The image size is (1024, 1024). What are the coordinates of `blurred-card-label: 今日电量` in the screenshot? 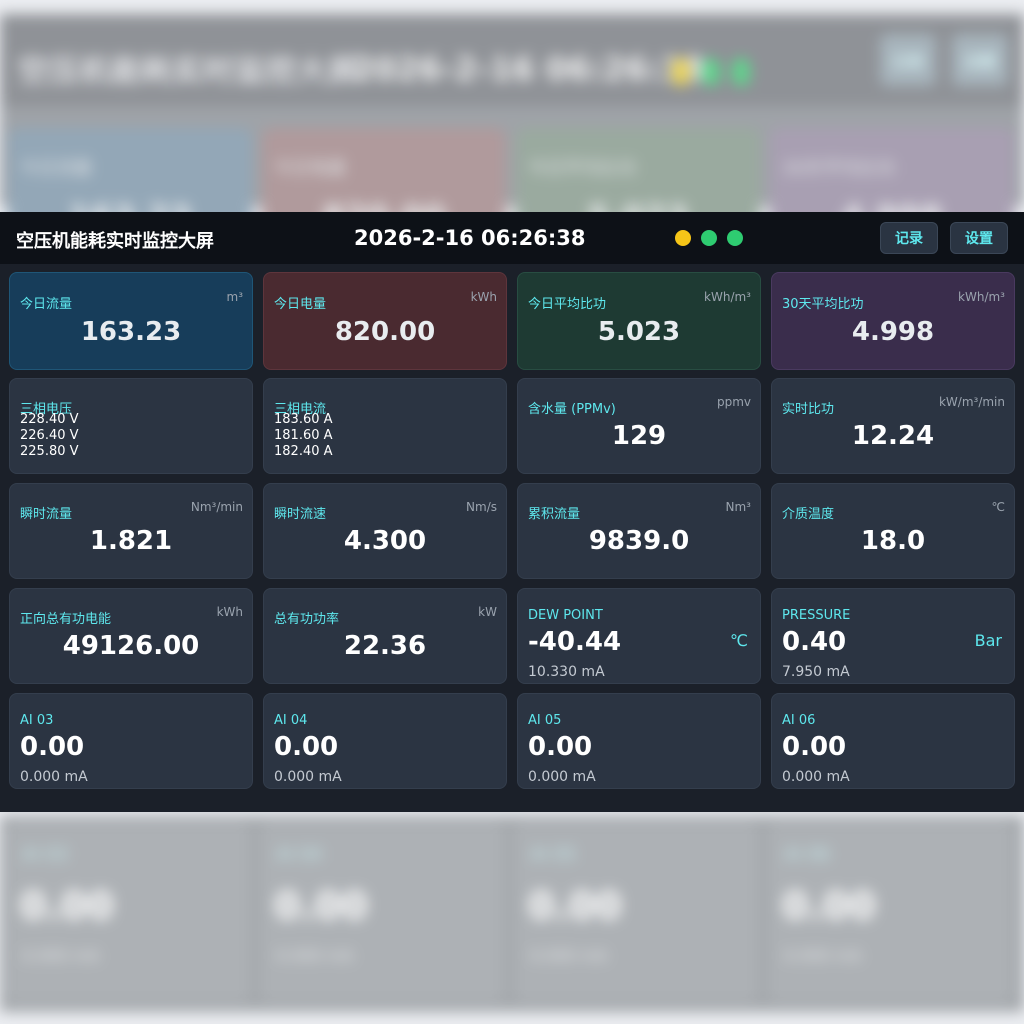 It's located at (310, 168).